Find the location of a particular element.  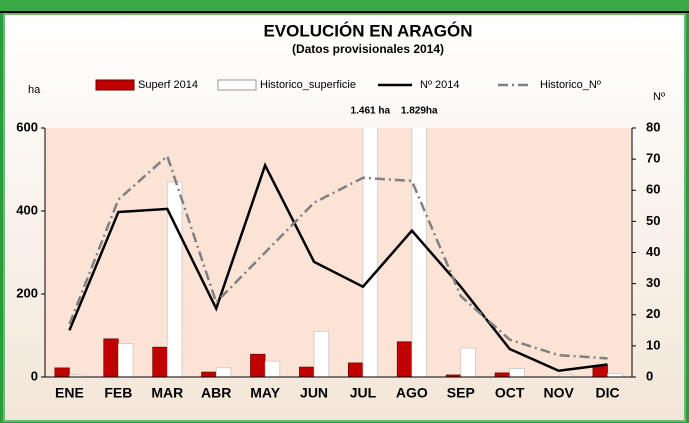

legend-label: Historico_Nº is located at coordinates (570, 85).